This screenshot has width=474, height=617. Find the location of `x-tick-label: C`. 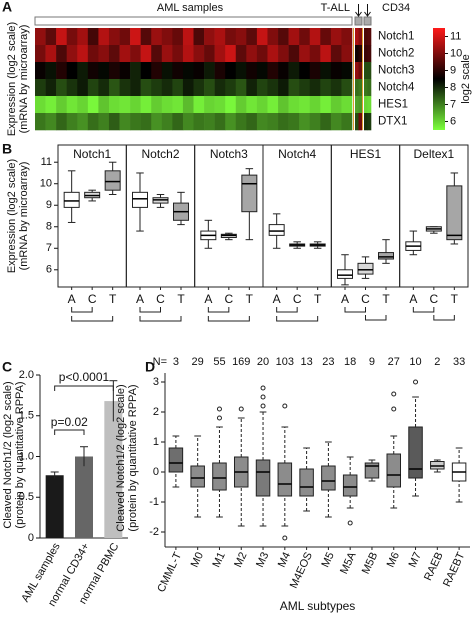

x-tick-label: C is located at coordinates (297, 299).